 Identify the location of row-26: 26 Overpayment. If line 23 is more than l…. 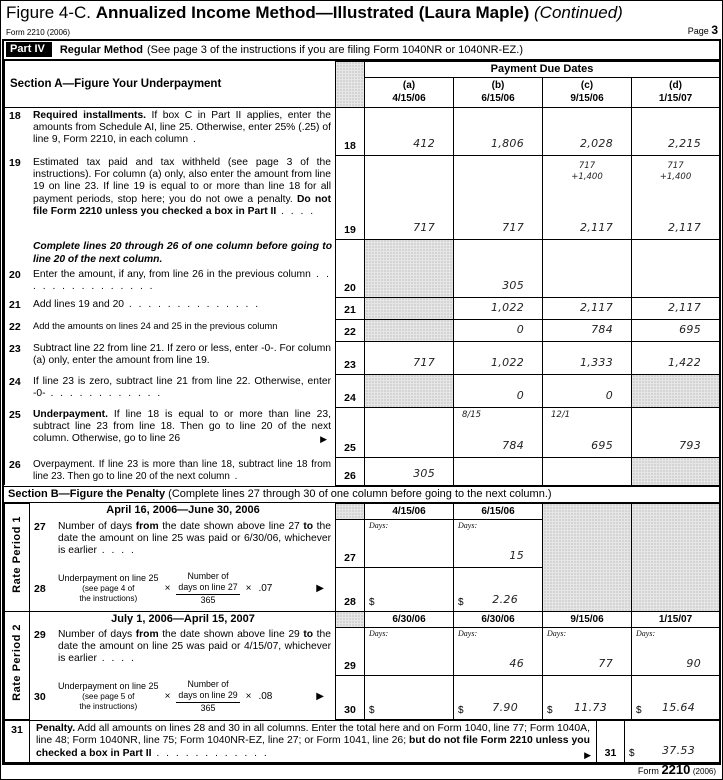
(362, 471).